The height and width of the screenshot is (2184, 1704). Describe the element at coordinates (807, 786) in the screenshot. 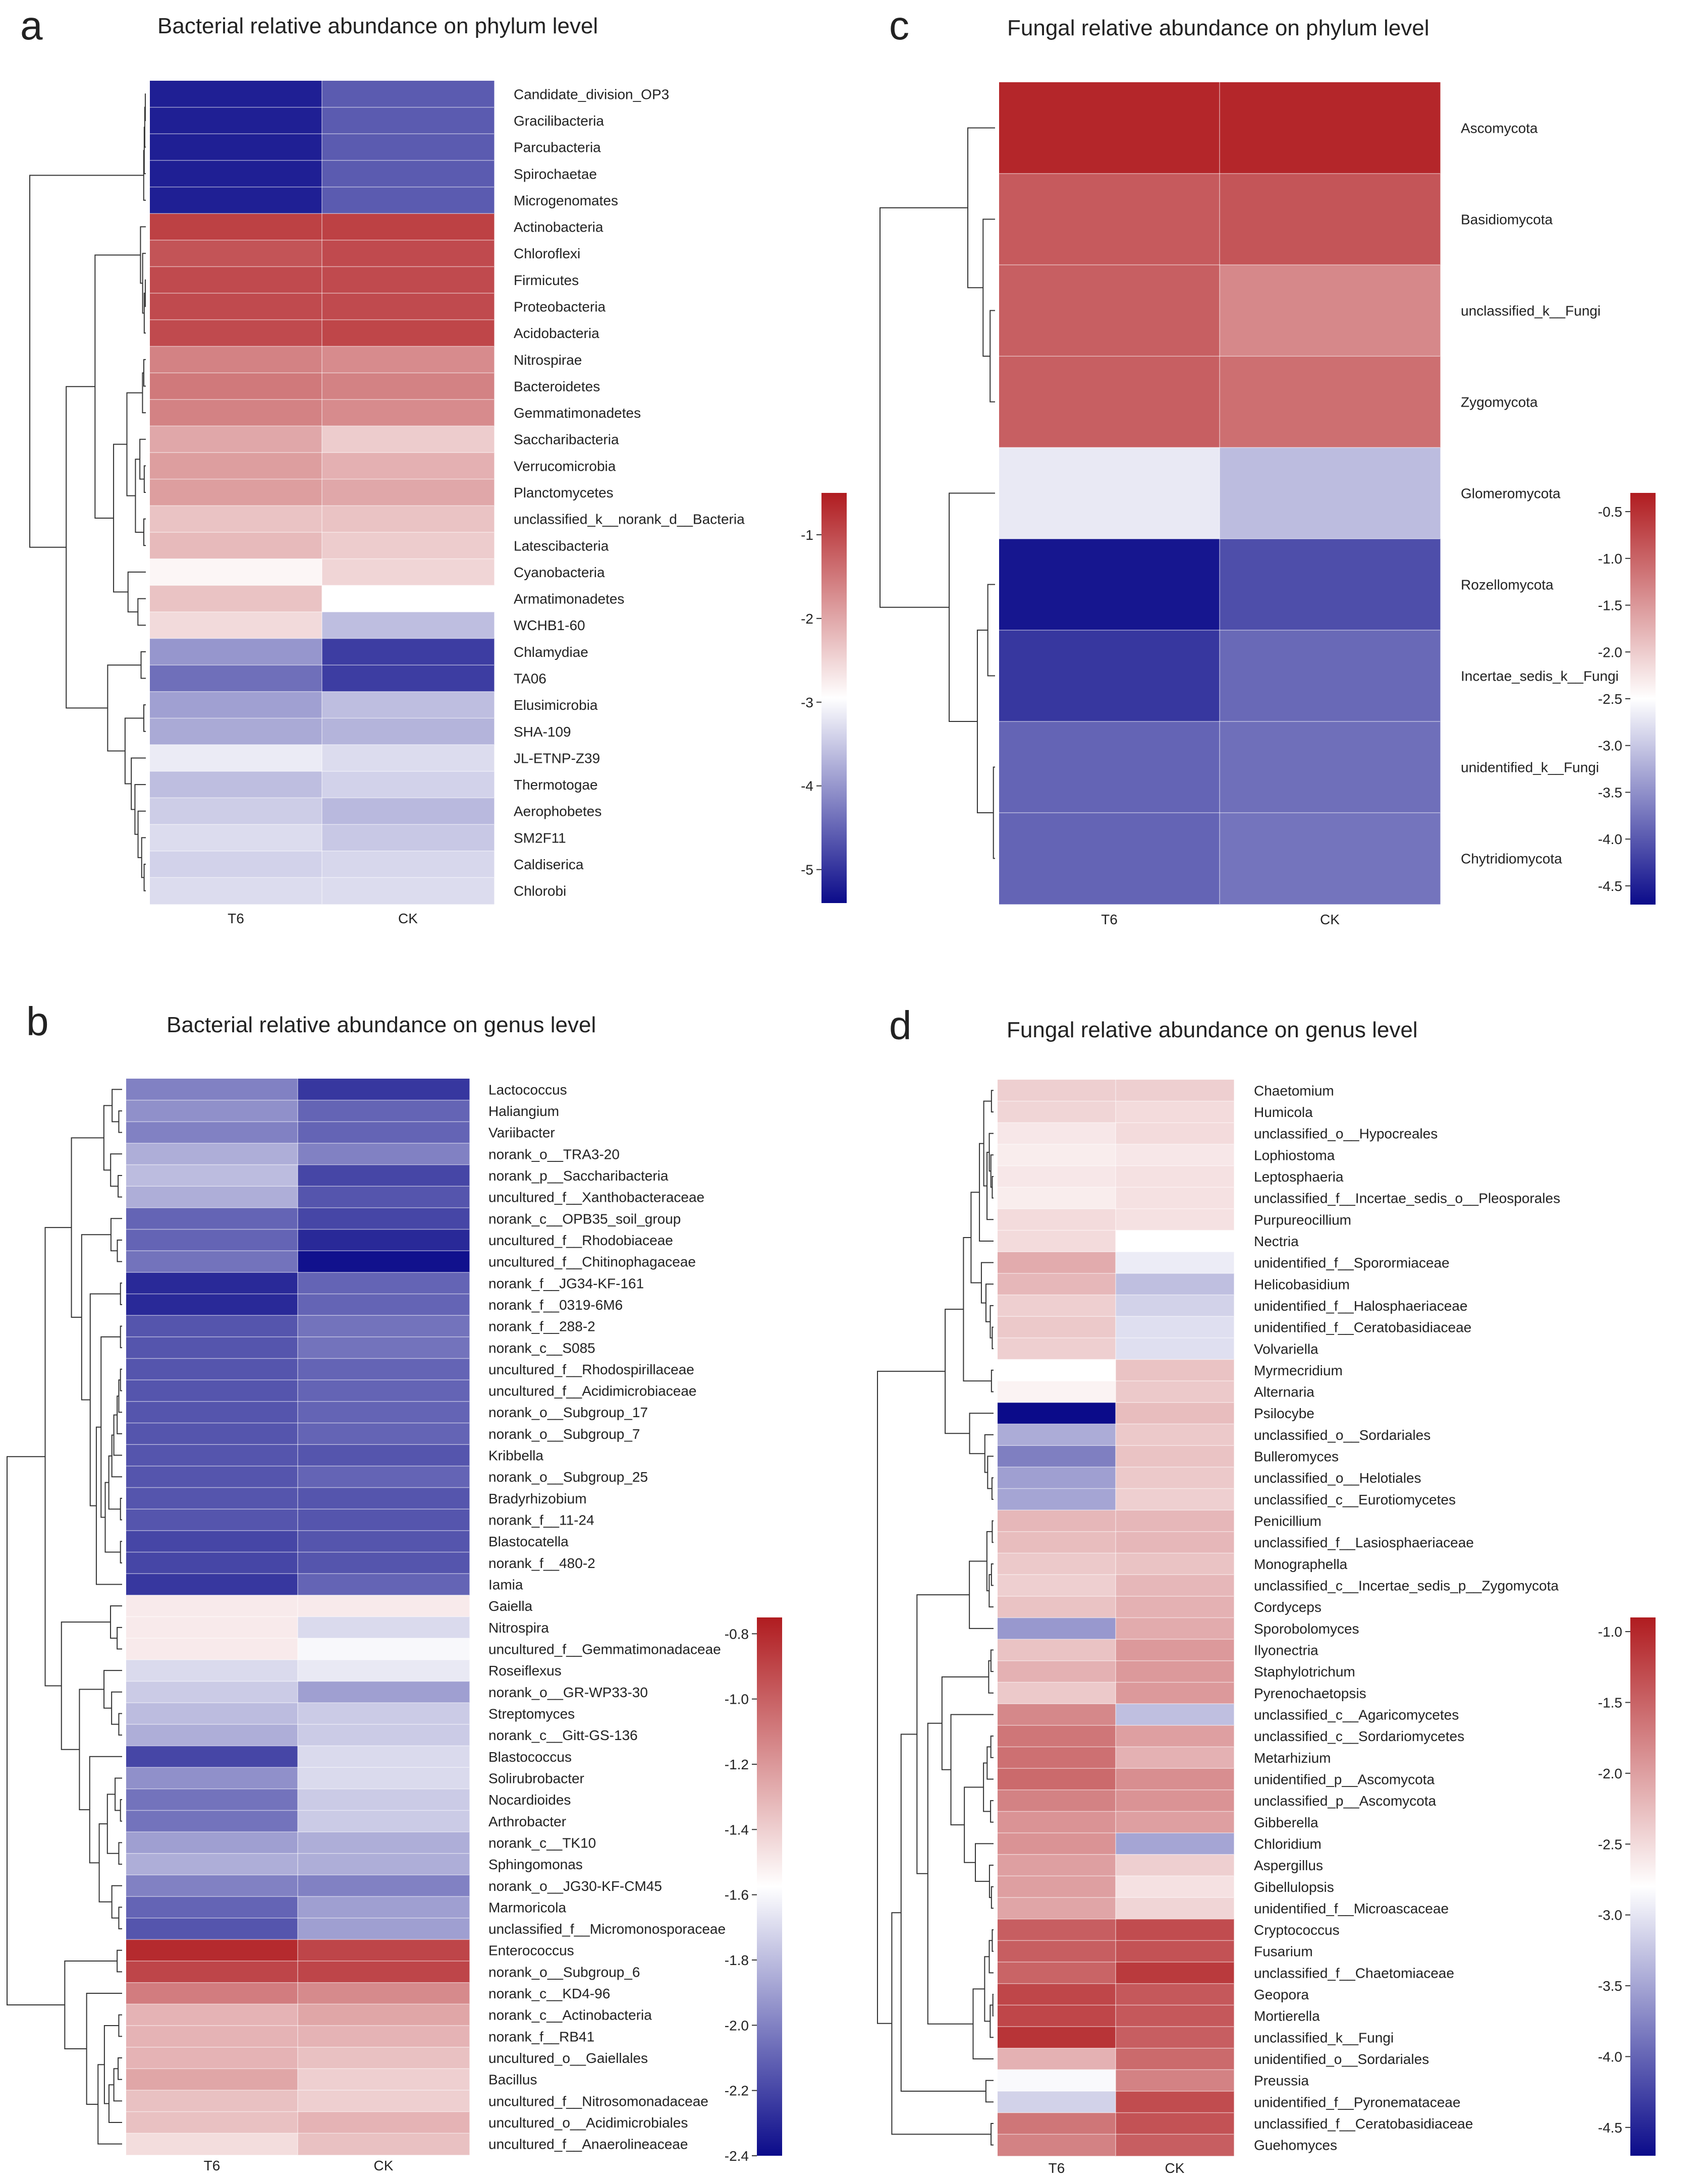

I see `color-scale-tick-label: -4` at that location.